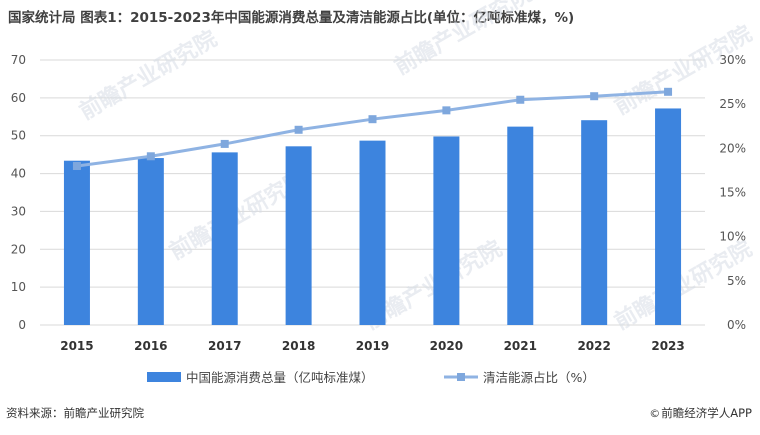 This screenshot has width=760, height=435. I want to click on source-note: 资料来源：前瞻产业研究院, so click(75, 413).